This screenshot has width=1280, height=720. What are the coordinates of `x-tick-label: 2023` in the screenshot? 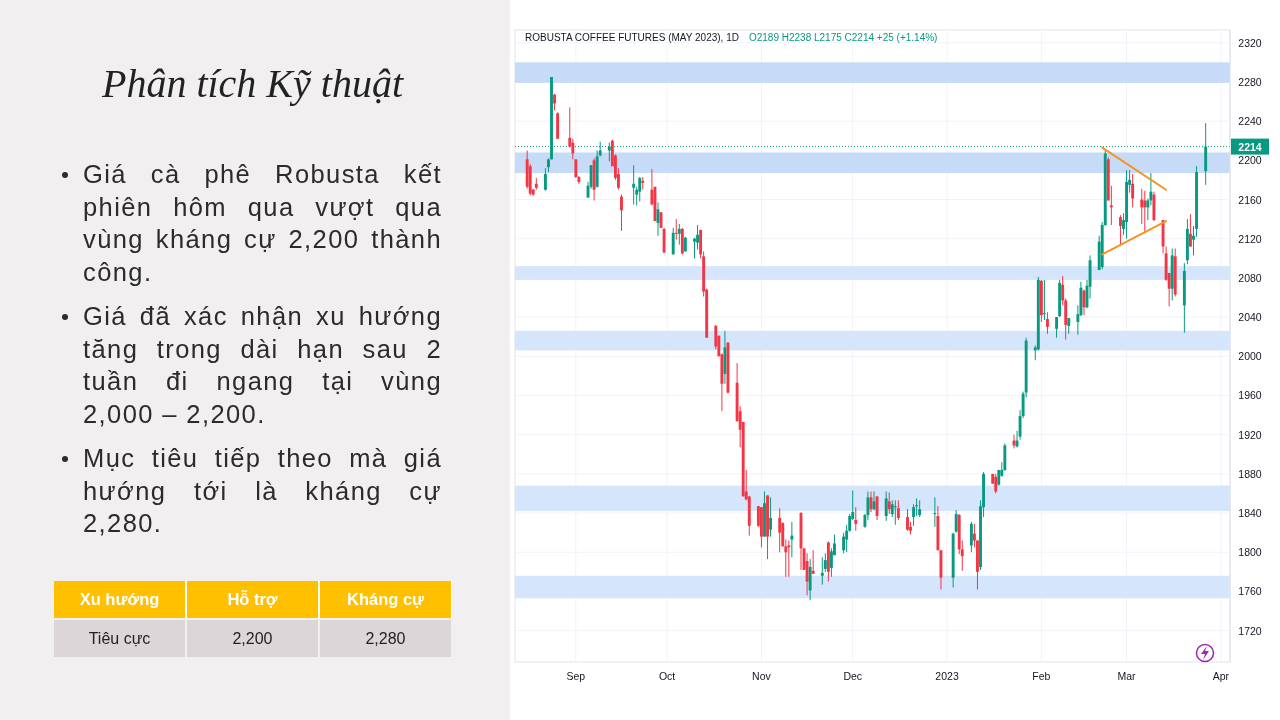 It's located at (947, 676).